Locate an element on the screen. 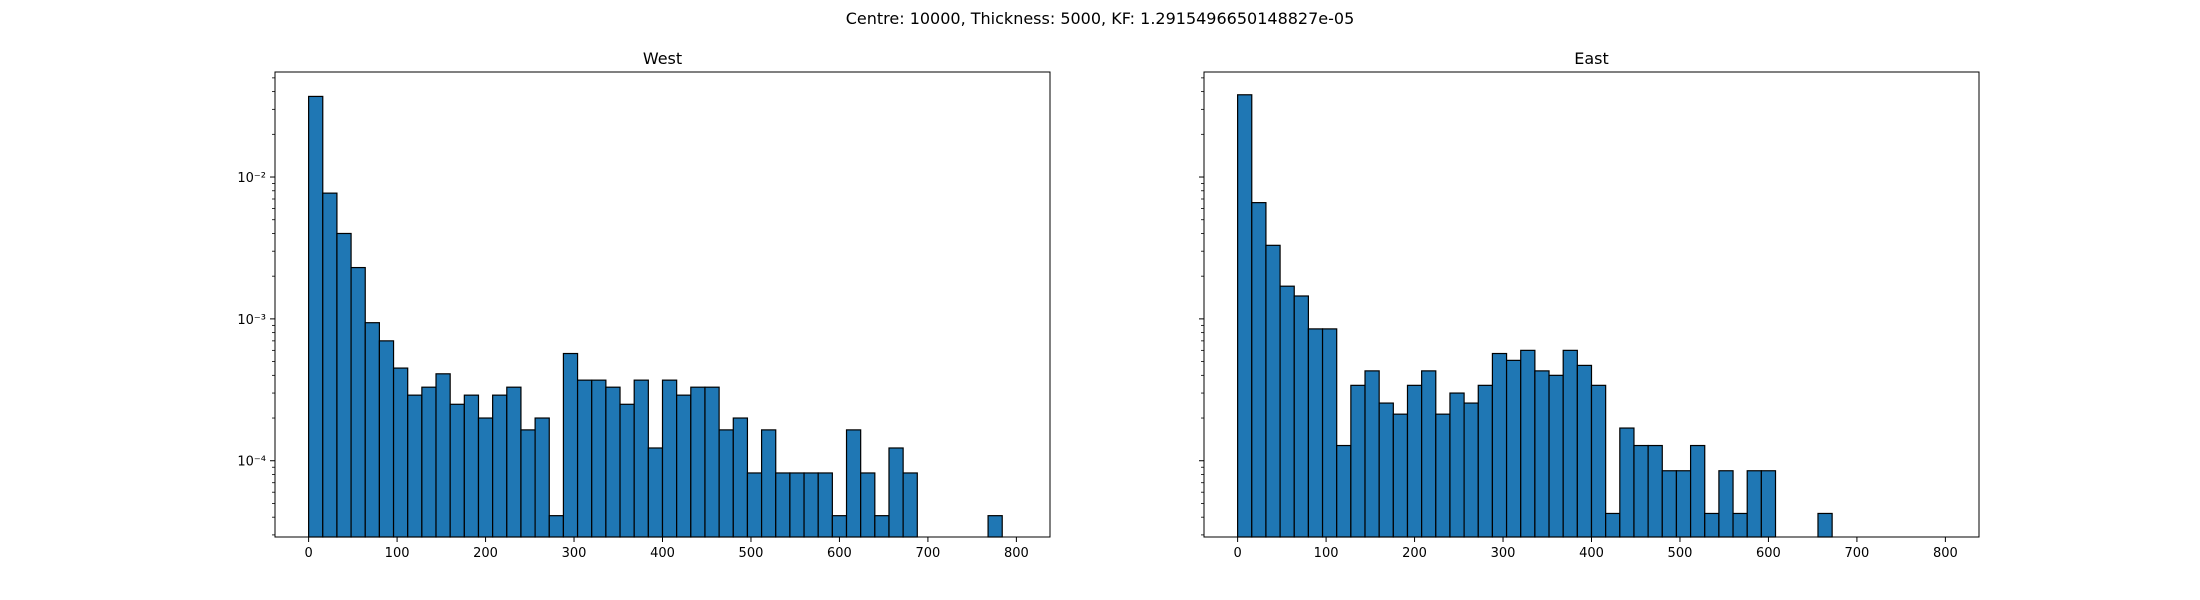 Image resolution: width=2200 pixels, height=600 pixels. west-x-tick-label: 700 is located at coordinates (927, 553).